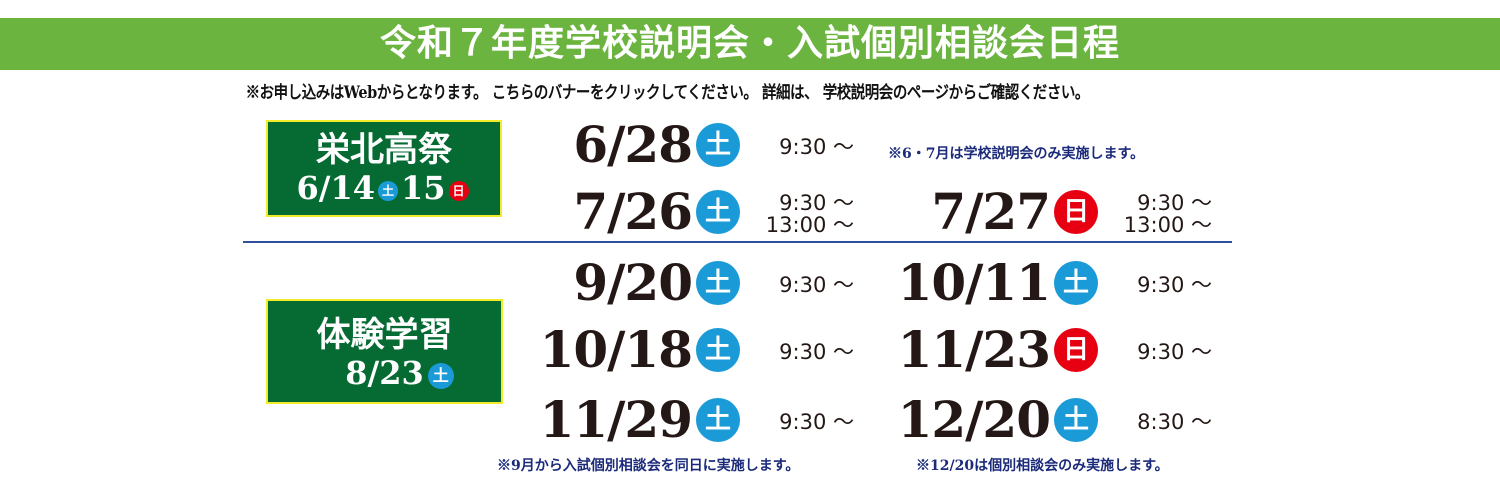  Describe the element at coordinates (384, 150) in the screenshot. I see `festival-name: 栄北高祭` at that location.